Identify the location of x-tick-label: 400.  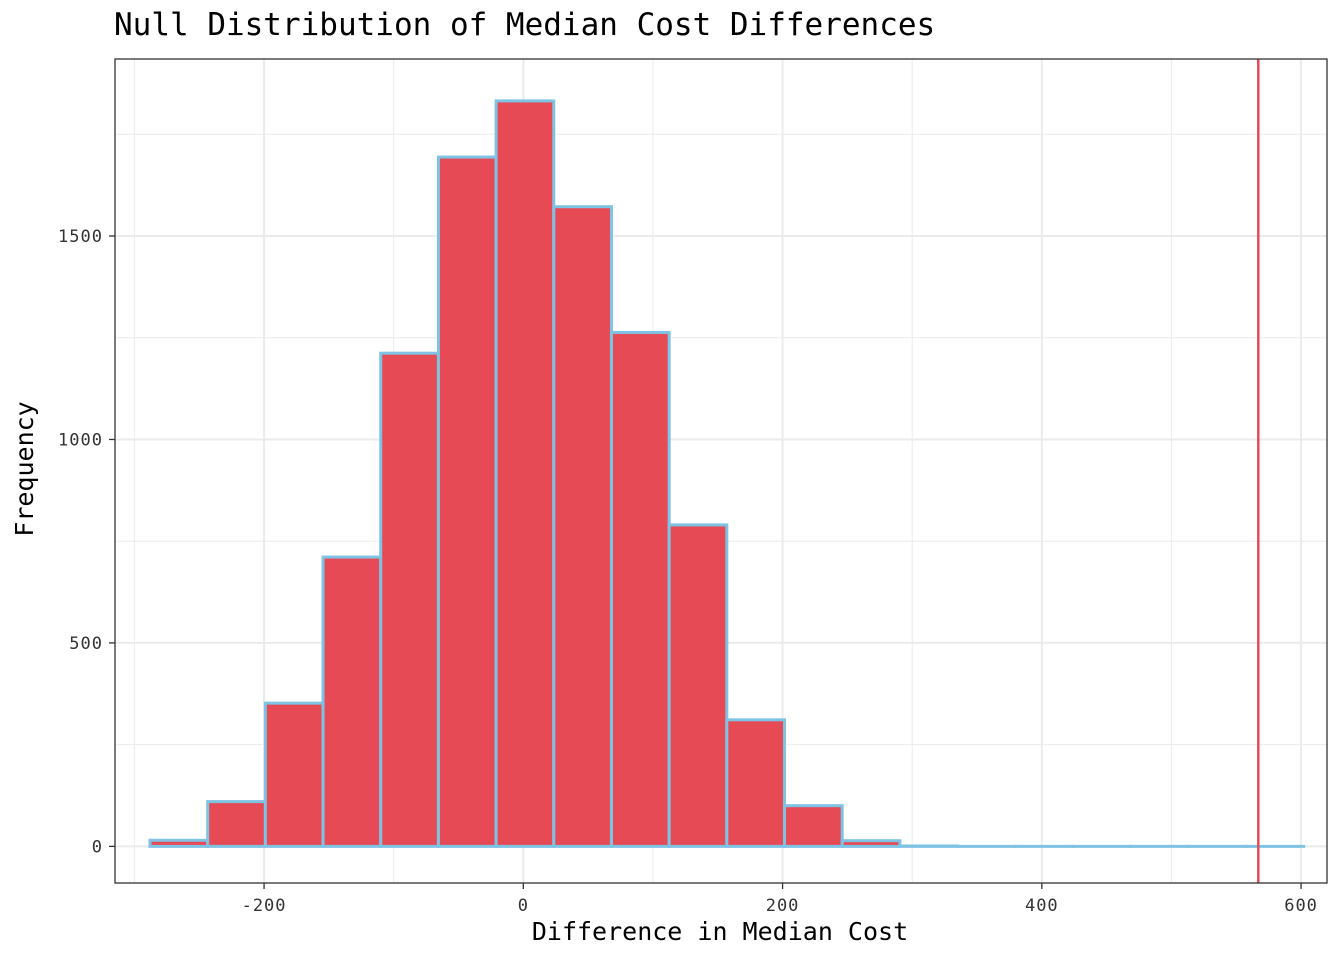
(1042, 906).